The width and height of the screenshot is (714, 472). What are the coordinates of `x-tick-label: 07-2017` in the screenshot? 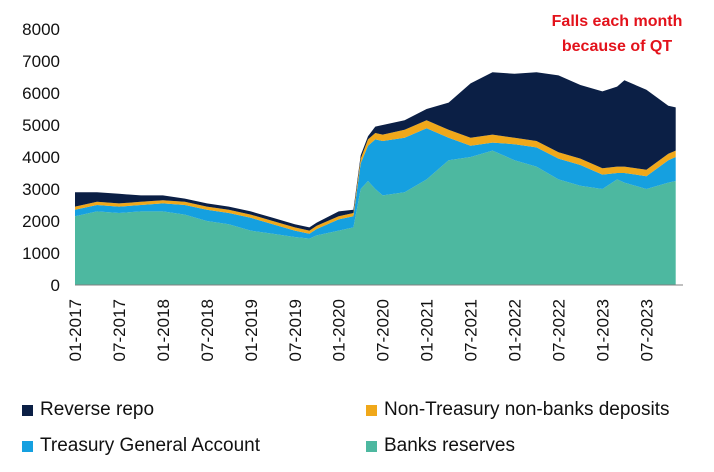 It's located at (119, 330).